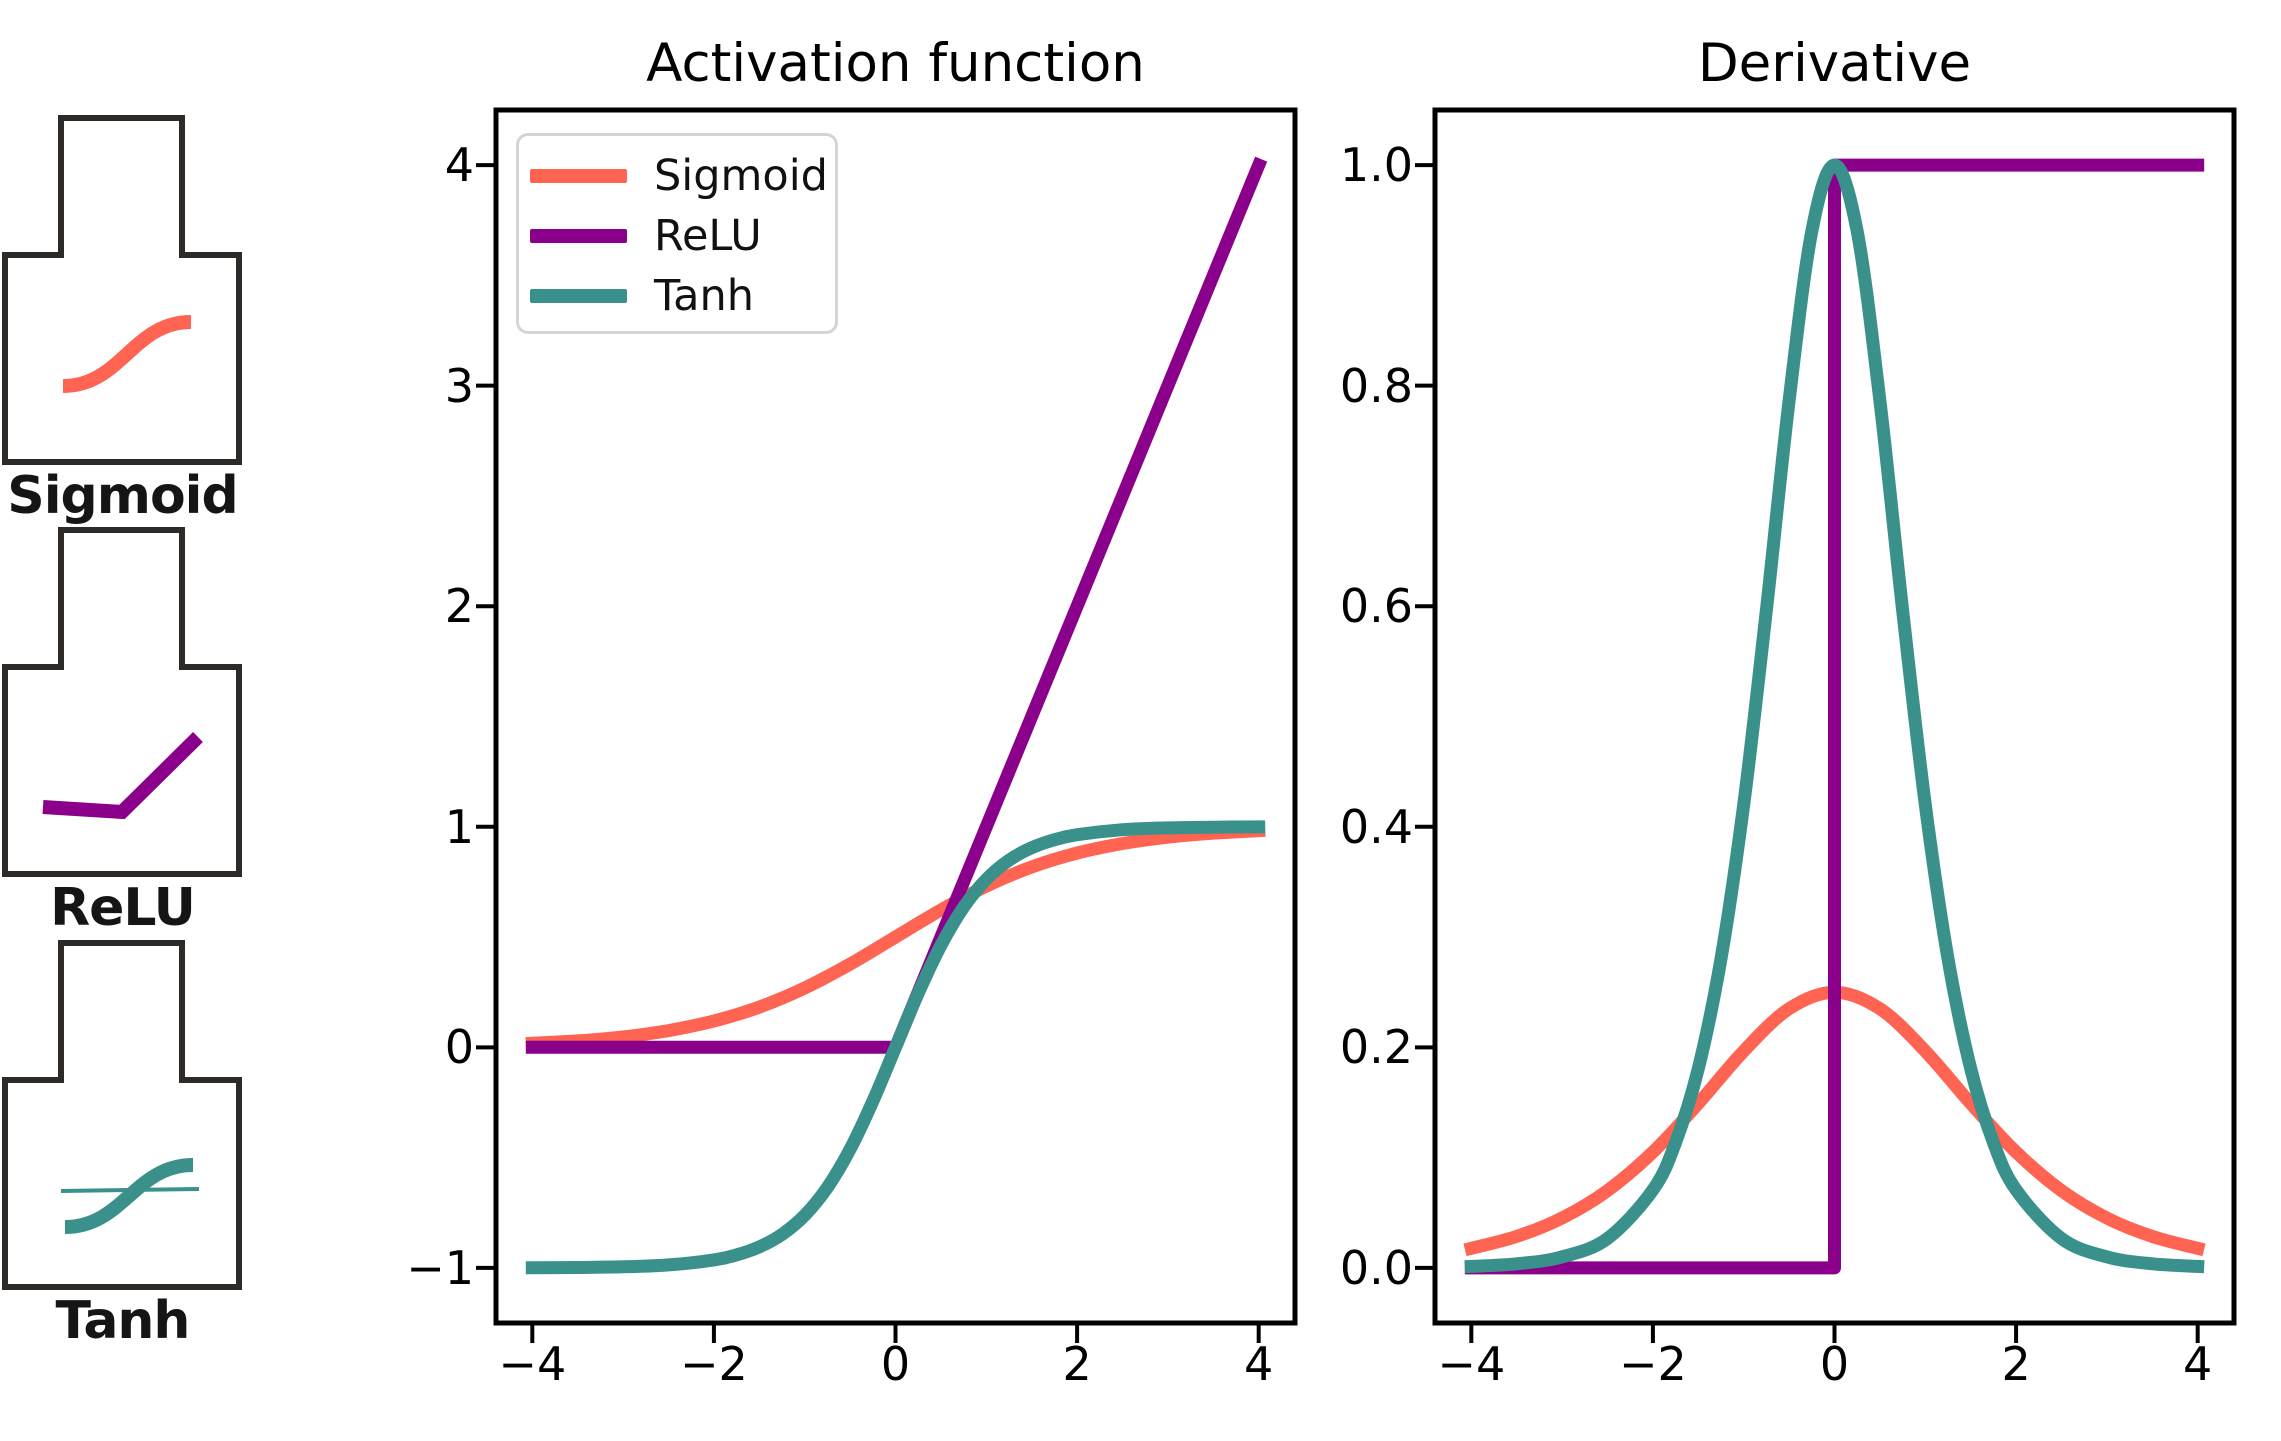 The width and height of the screenshot is (2281, 1441). What do you see at coordinates (741, 176) in the screenshot?
I see `legend-label-sigmoid: Sigmoid` at bounding box center [741, 176].